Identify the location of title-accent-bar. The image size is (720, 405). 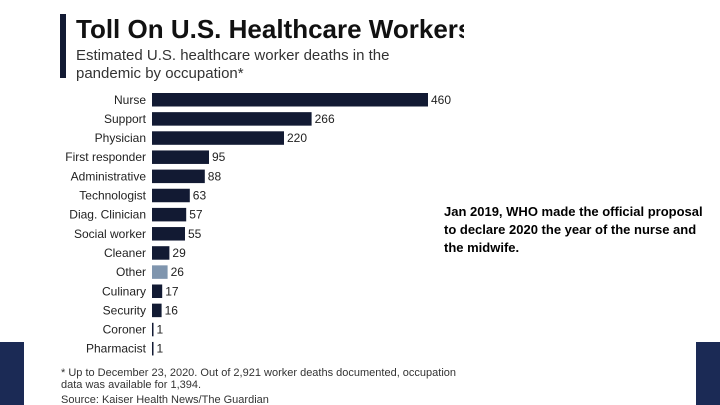
(63, 46).